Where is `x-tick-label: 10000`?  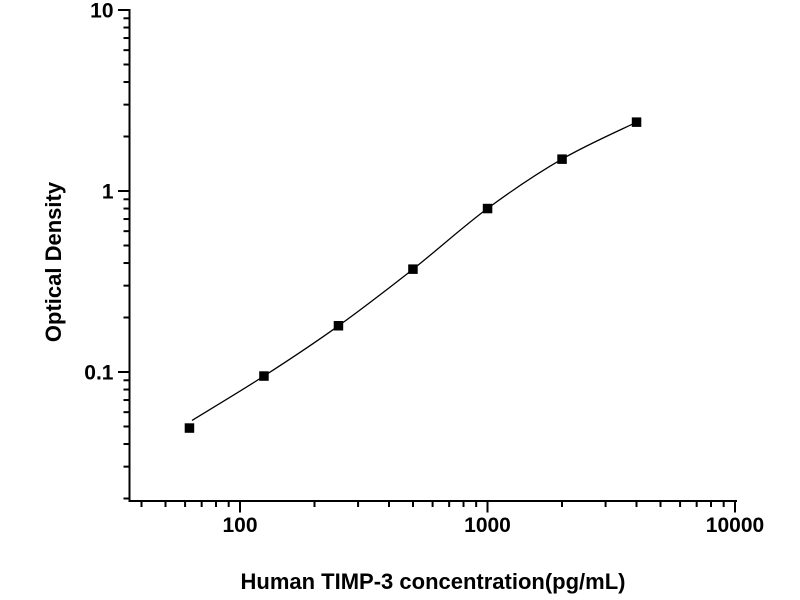
x-tick-label: 10000 is located at coordinates (735, 525).